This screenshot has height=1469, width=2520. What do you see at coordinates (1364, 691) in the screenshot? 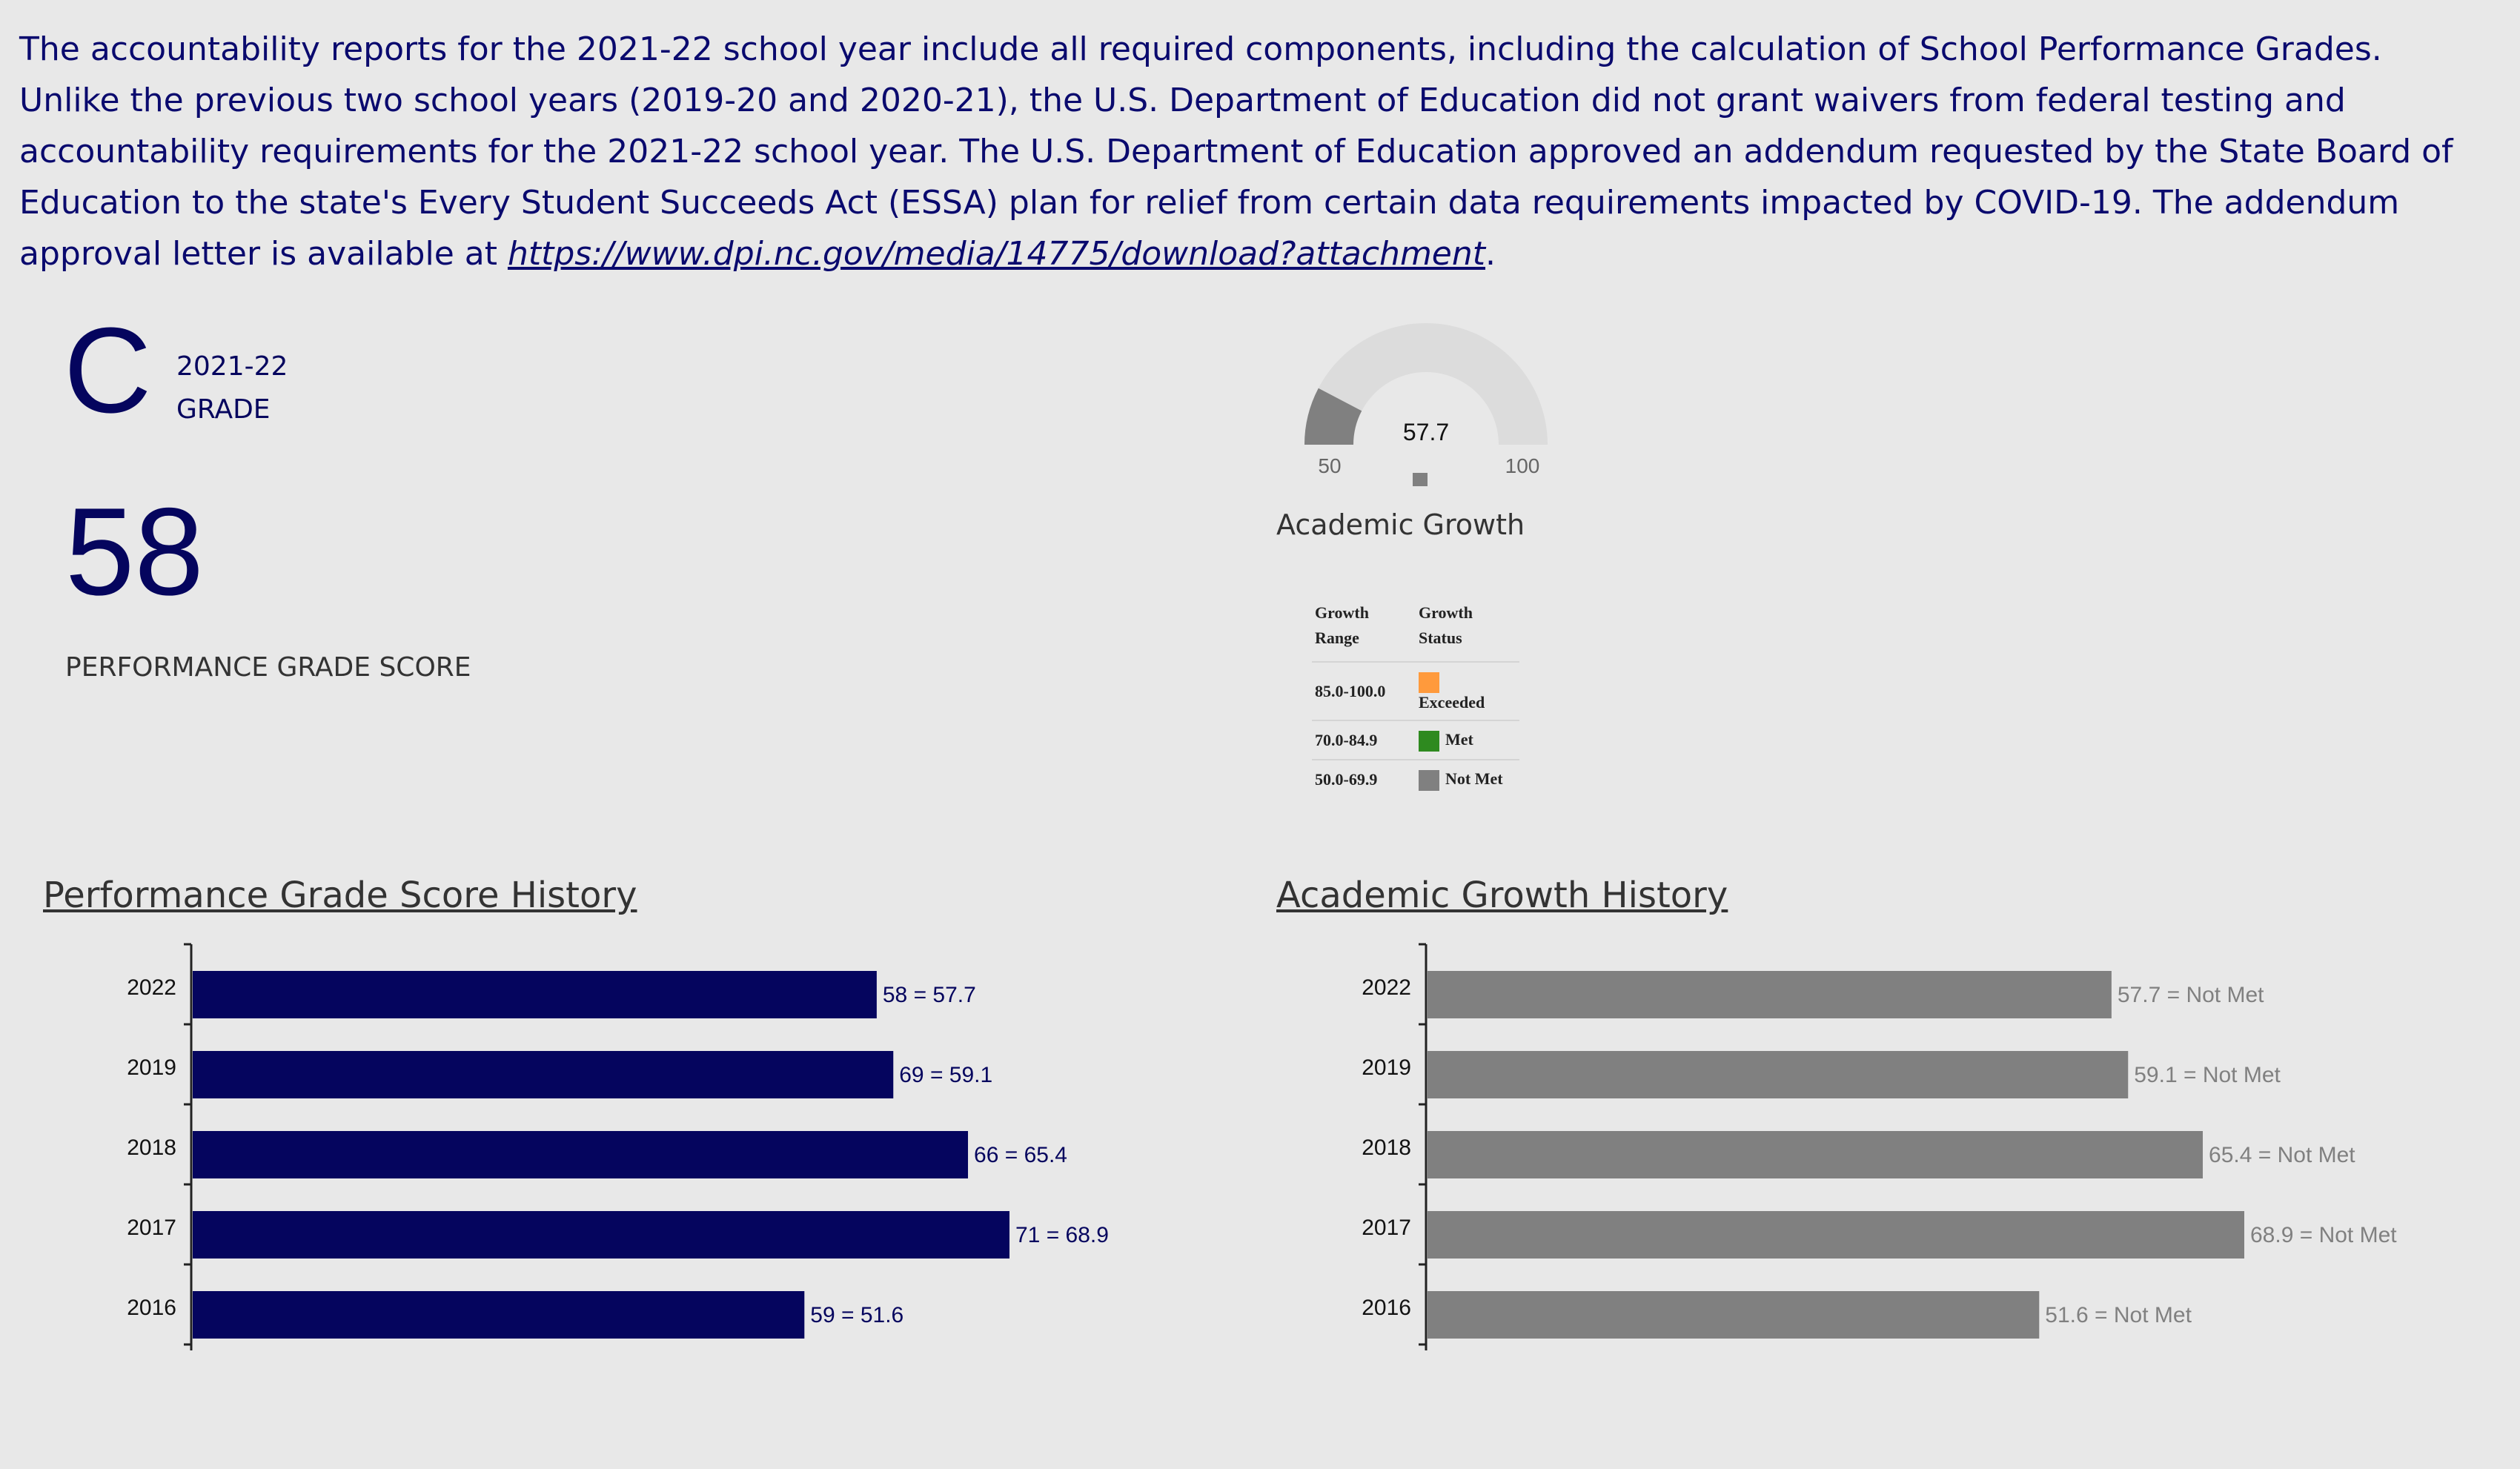
I see `legend-range: 85.0-100.0` at bounding box center [1364, 691].